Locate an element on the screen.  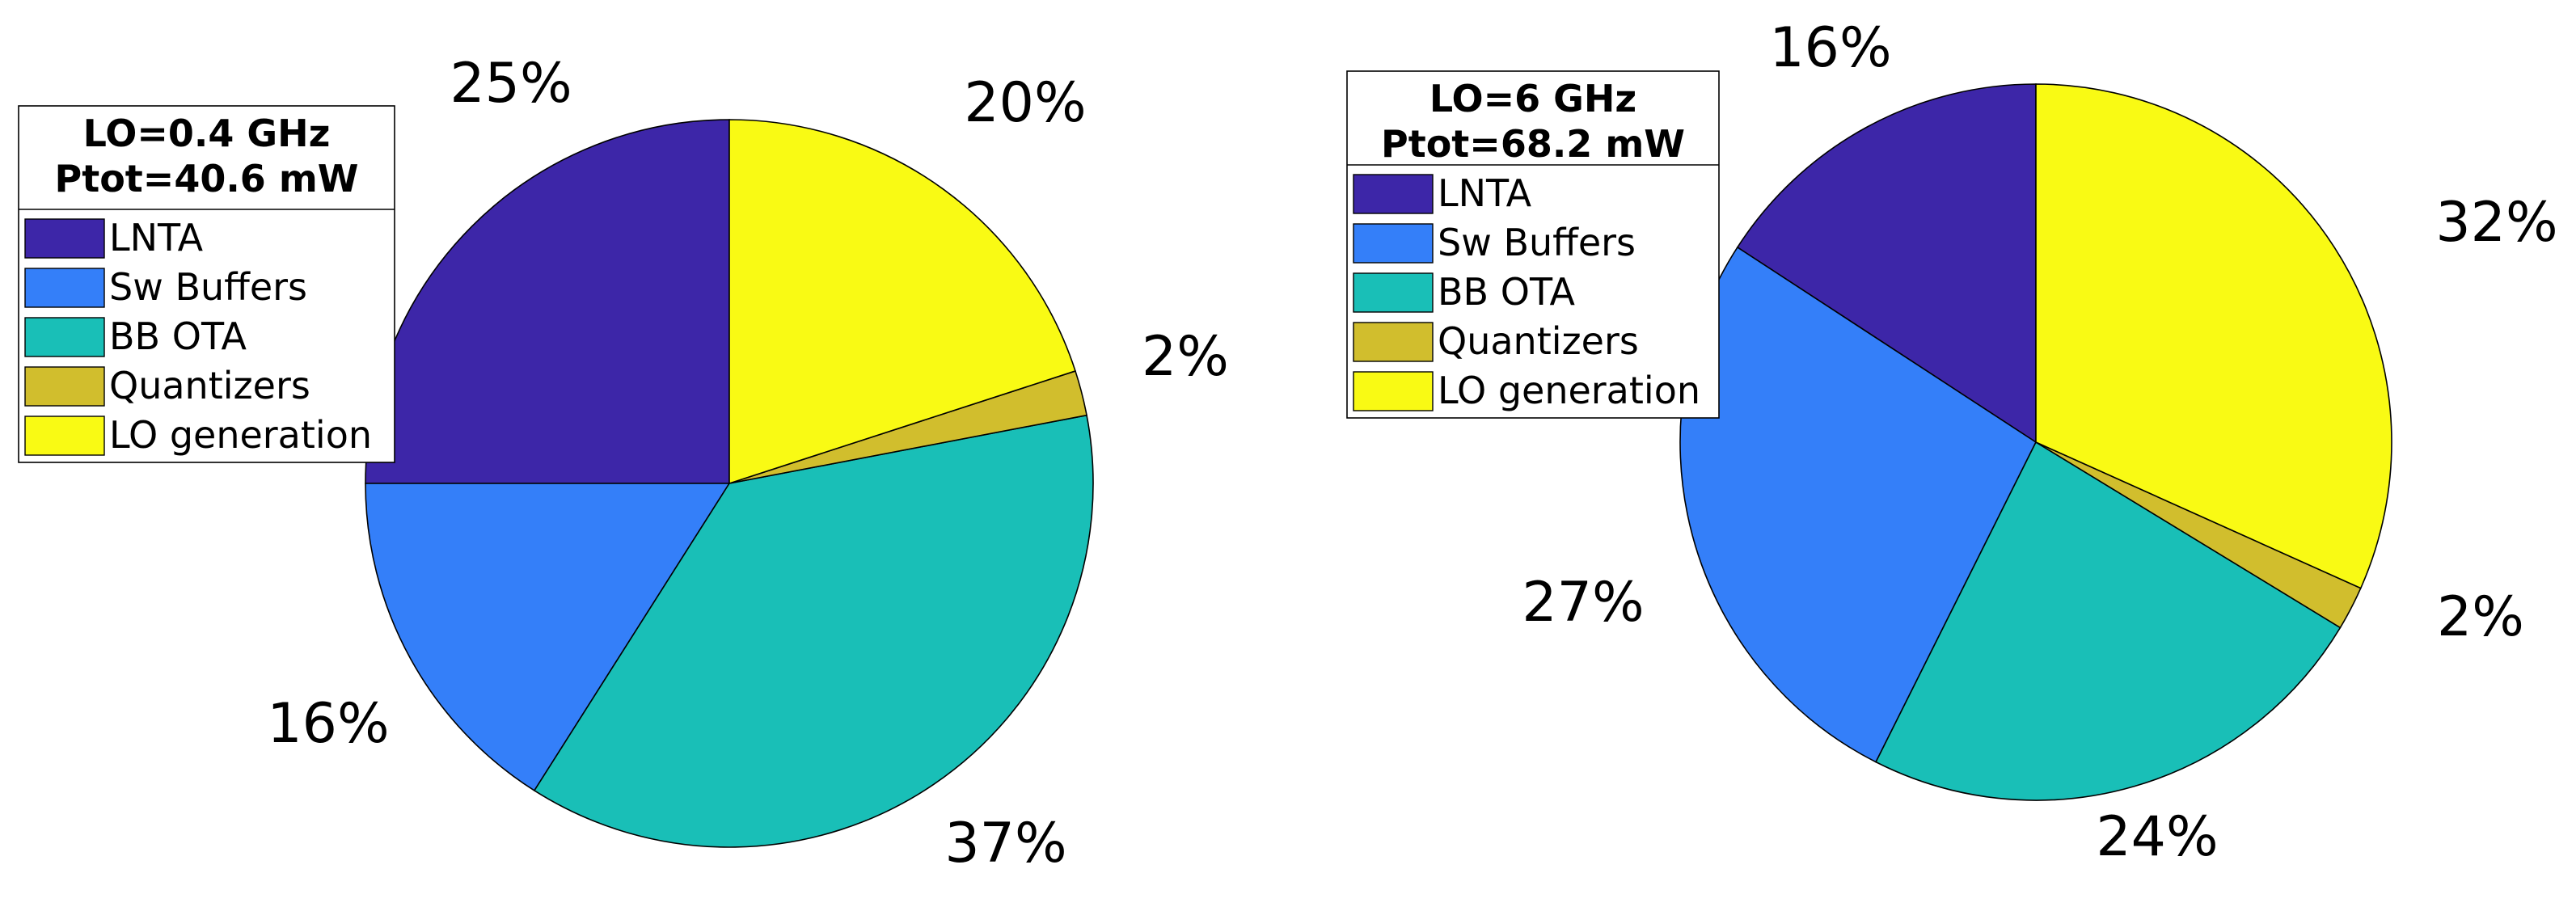
pie-slice-sw-buffers is located at coordinates (548, 637).